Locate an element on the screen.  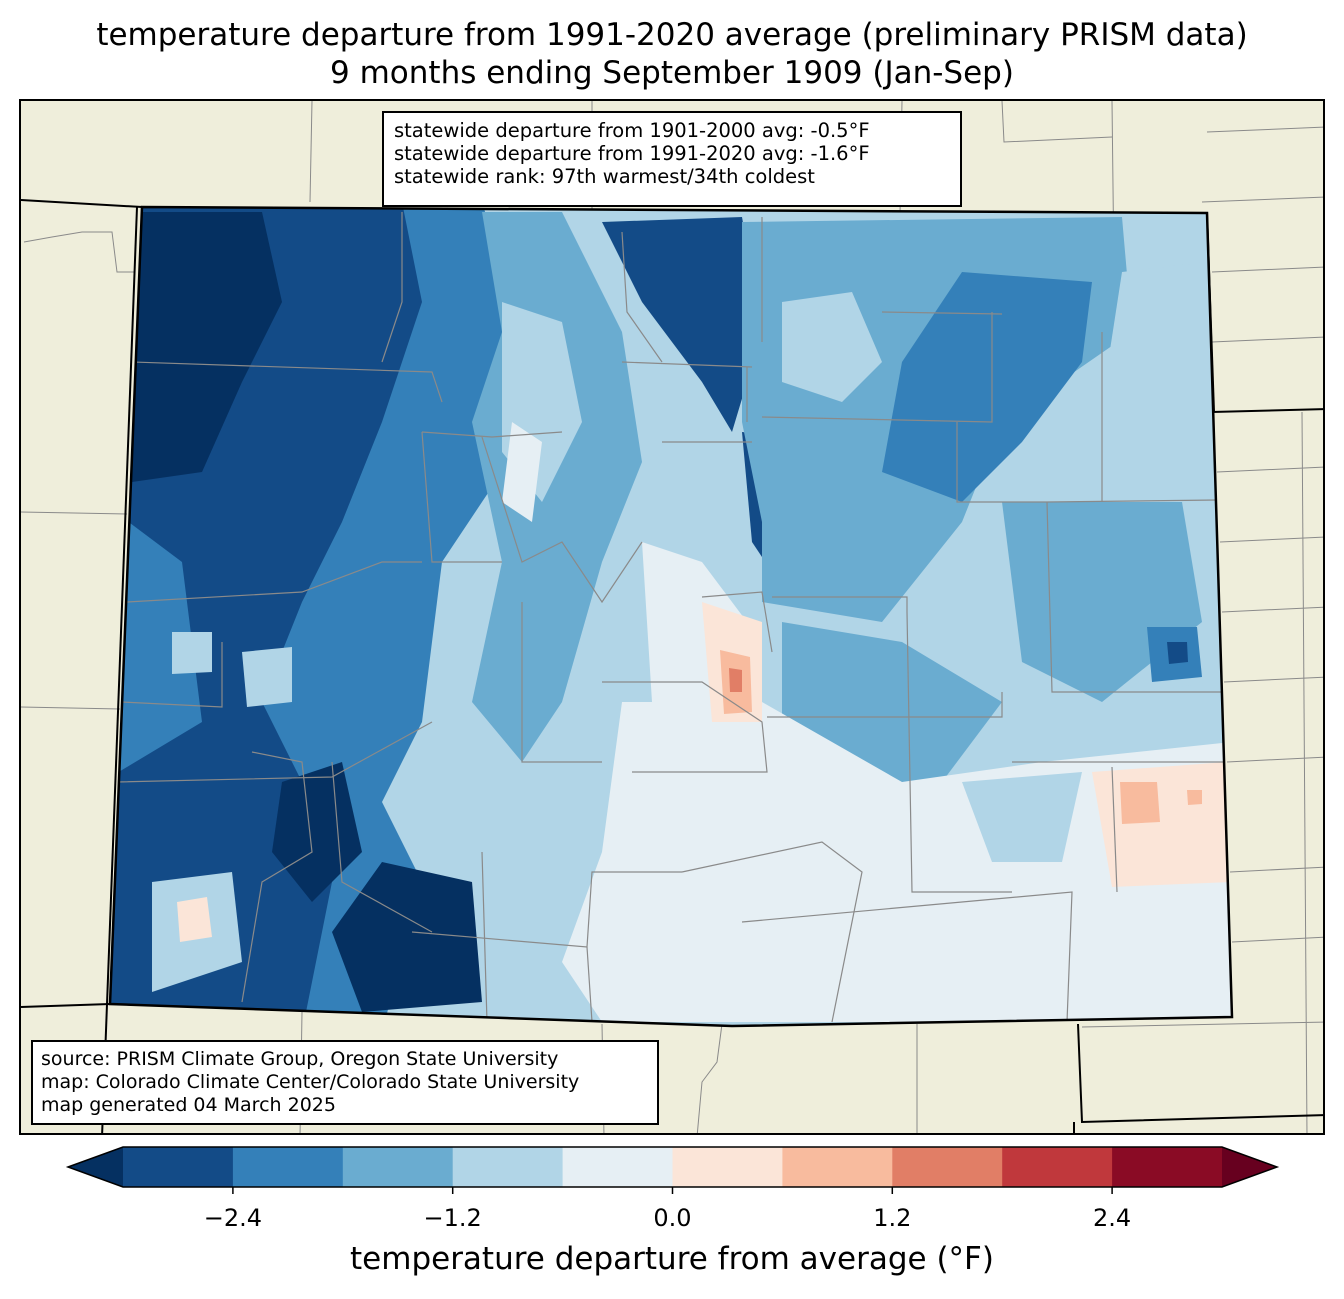
colorbar-under-triangle is located at coordinates (95, 1167).